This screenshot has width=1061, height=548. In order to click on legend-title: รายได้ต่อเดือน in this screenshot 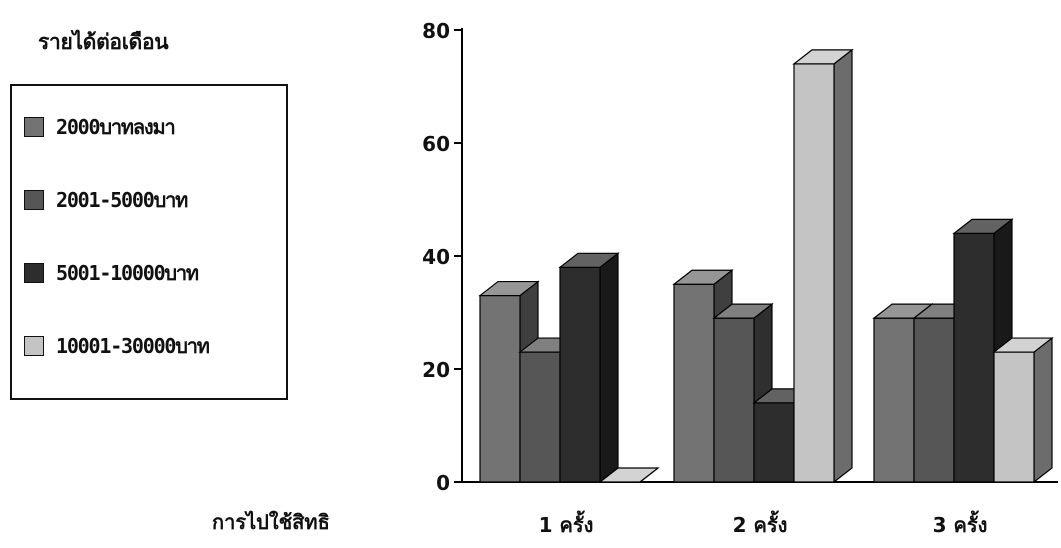, I will do `click(103, 42)`.